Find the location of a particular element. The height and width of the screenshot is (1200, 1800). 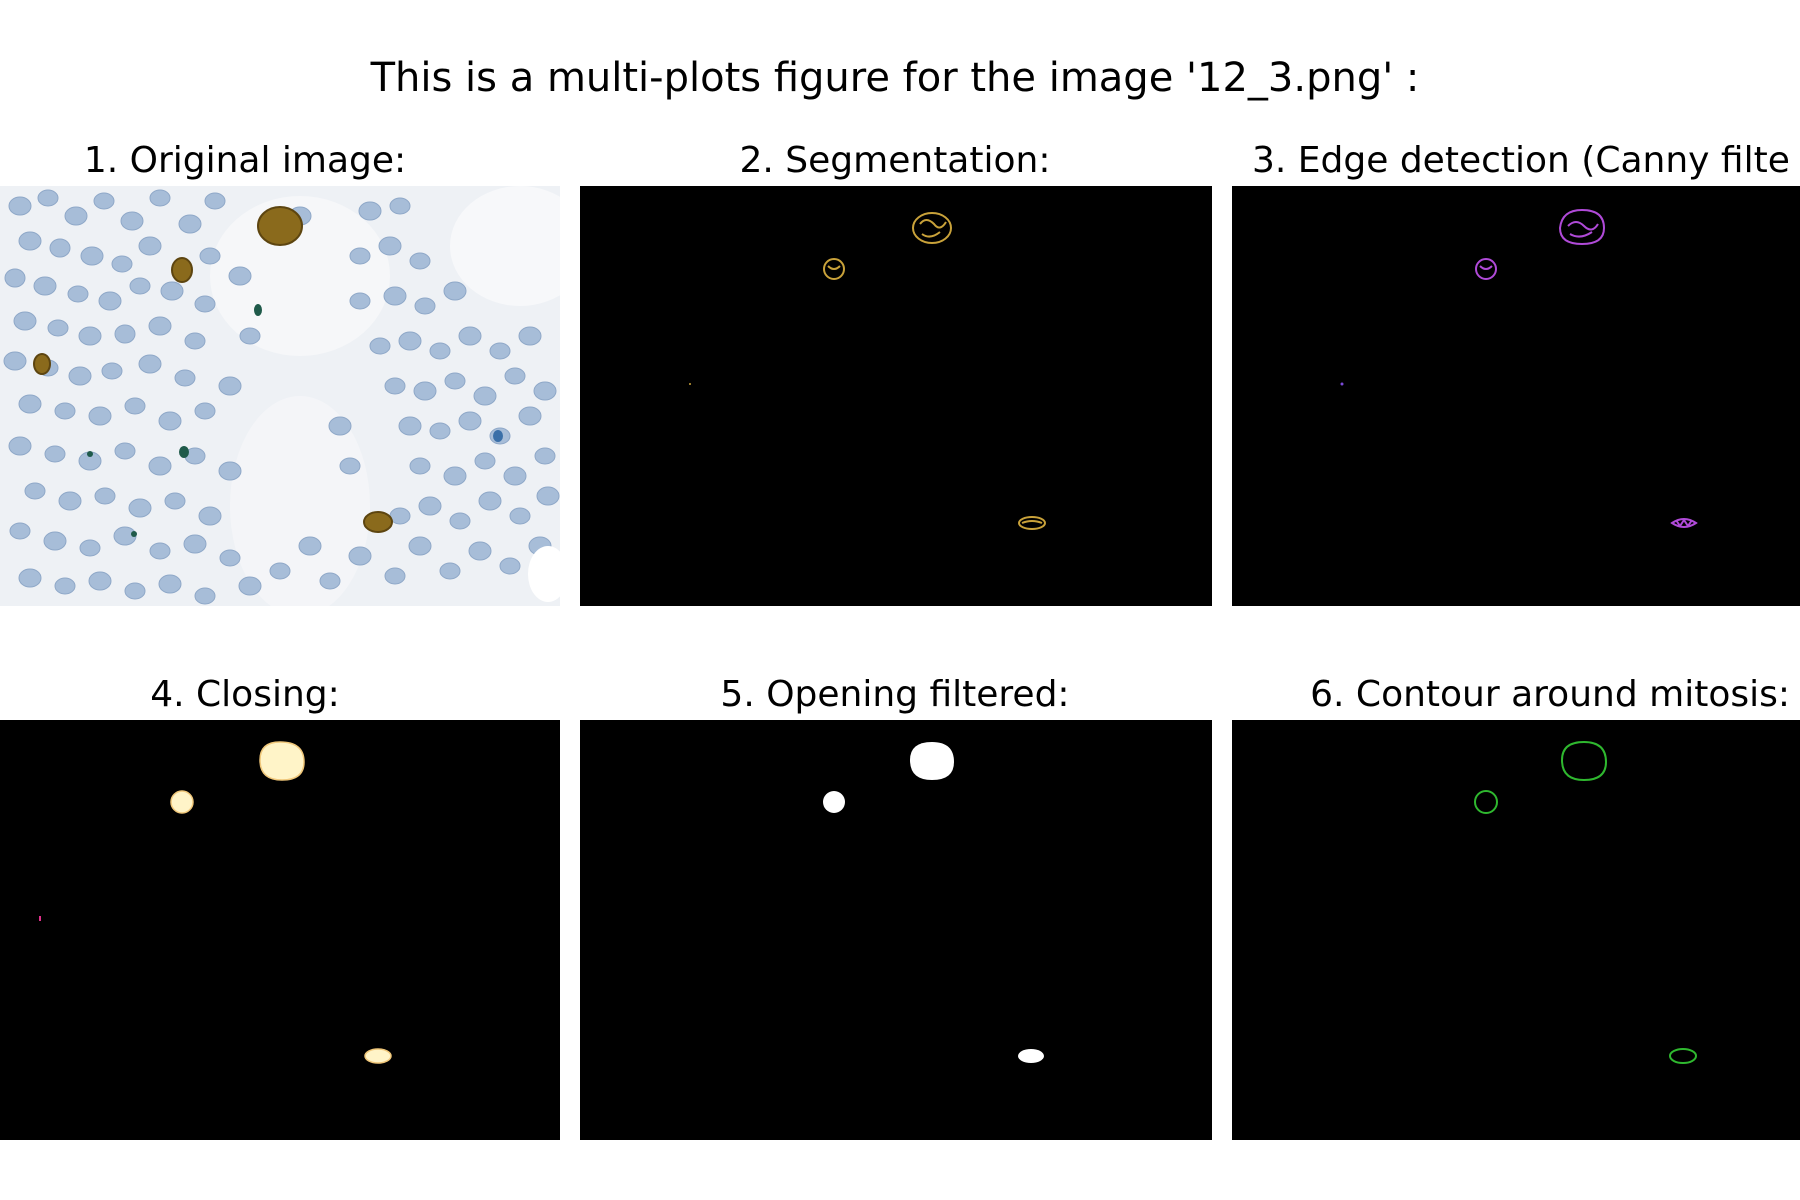

panel-title-opening: 5. Opening filtered: is located at coordinates (895, 694).